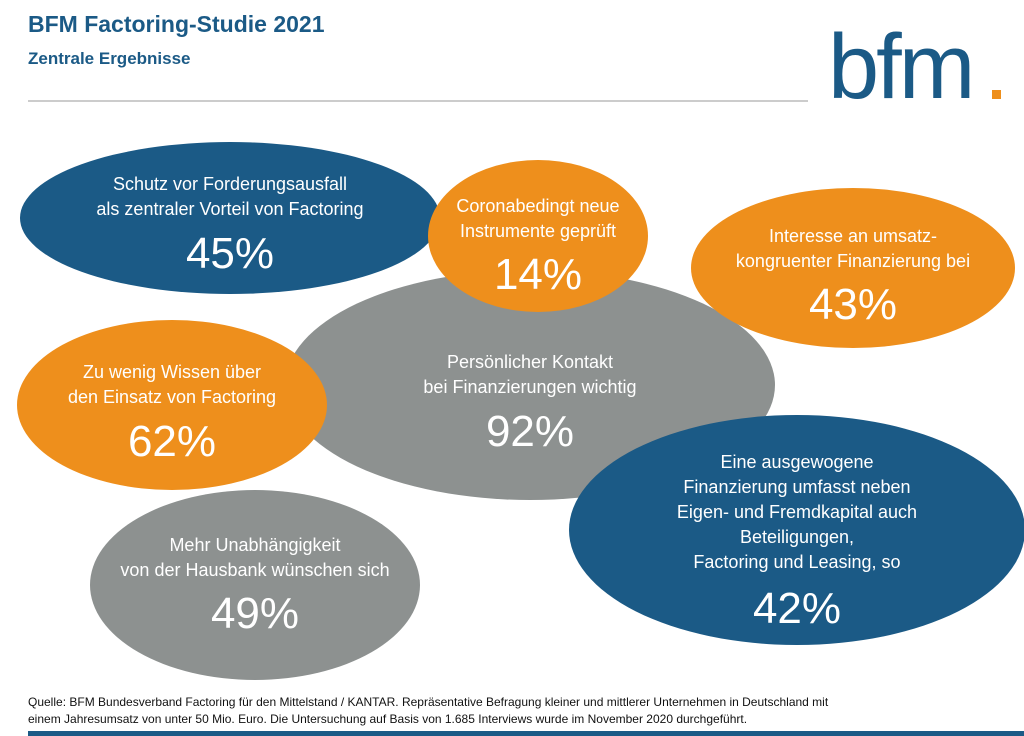 The image size is (1024, 736). What do you see at coordinates (229, 209) in the screenshot?
I see `bubble-text: als zentraler Vorteil von Factoring` at bounding box center [229, 209].